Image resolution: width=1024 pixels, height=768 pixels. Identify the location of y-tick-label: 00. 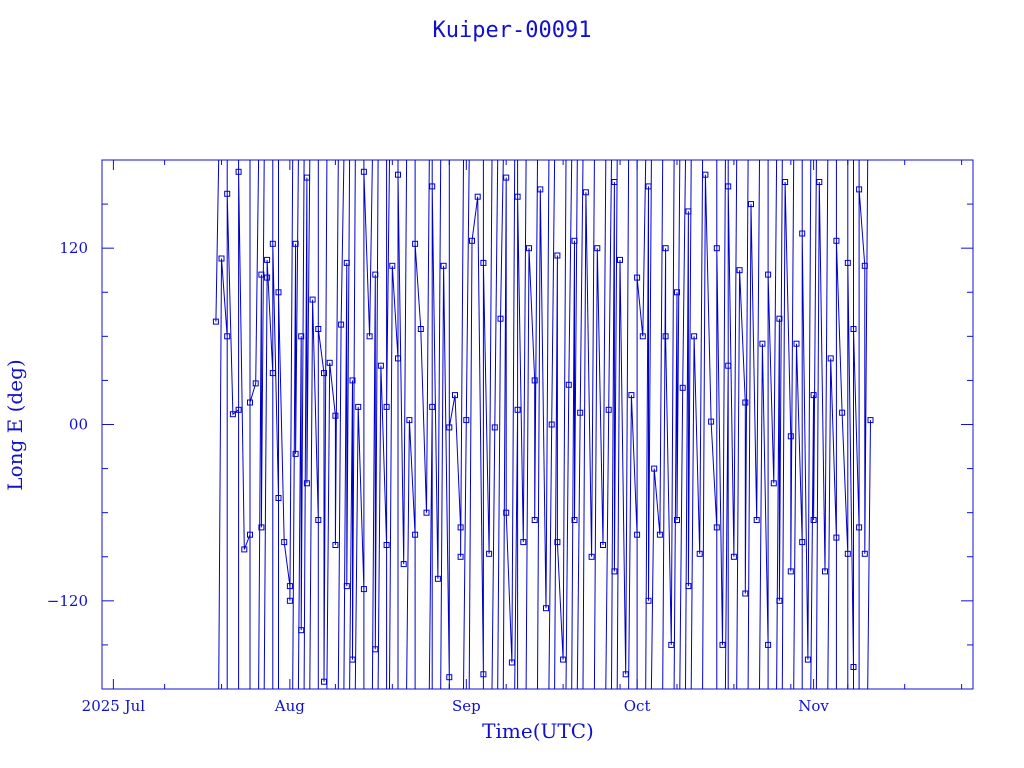
(78, 425).